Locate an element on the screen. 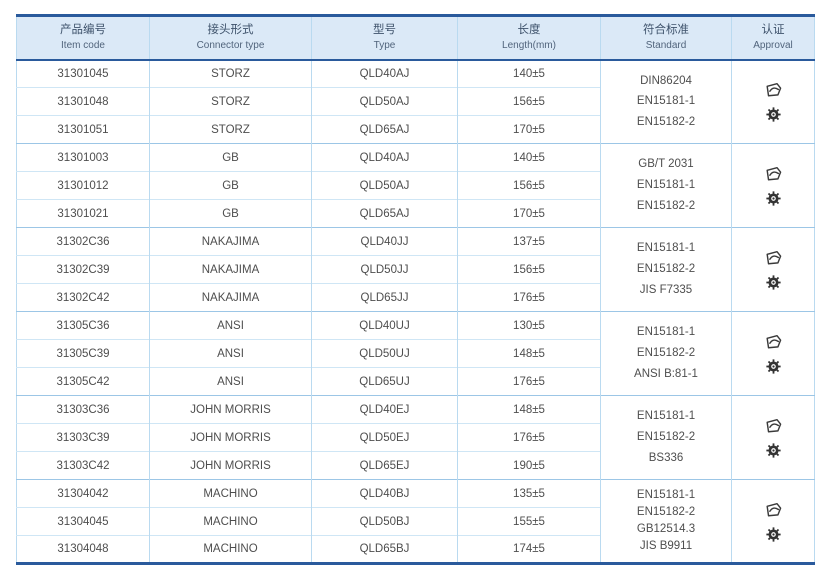 This screenshot has width=830, height=577. header-connector-type-zh: 接头形式 is located at coordinates (230, 30).